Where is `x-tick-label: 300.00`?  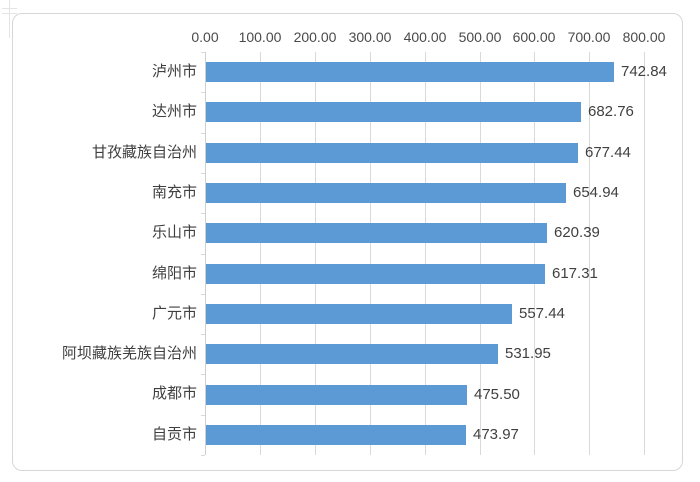
x-tick-label: 300.00 is located at coordinates (370, 37).